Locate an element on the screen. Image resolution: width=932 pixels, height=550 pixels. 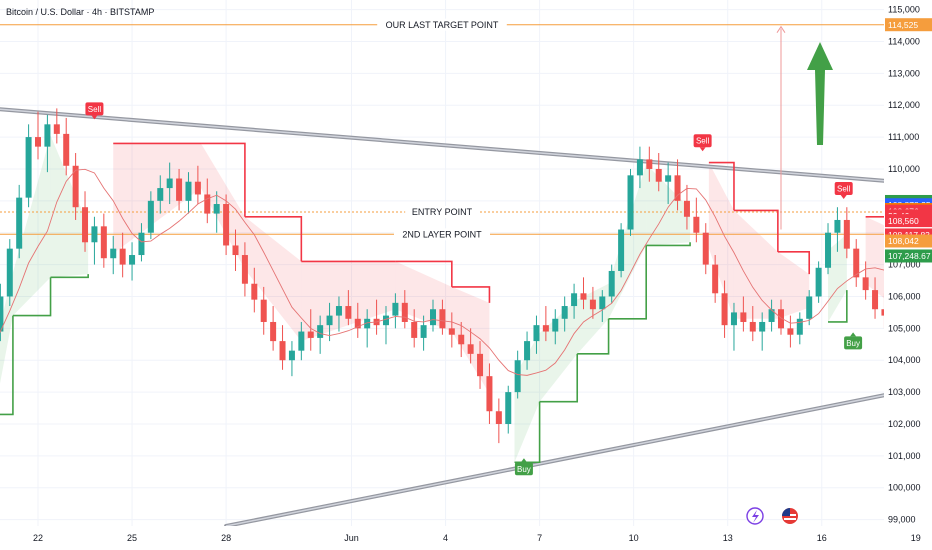
up-arrow-icon is located at coordinates (820, 93).